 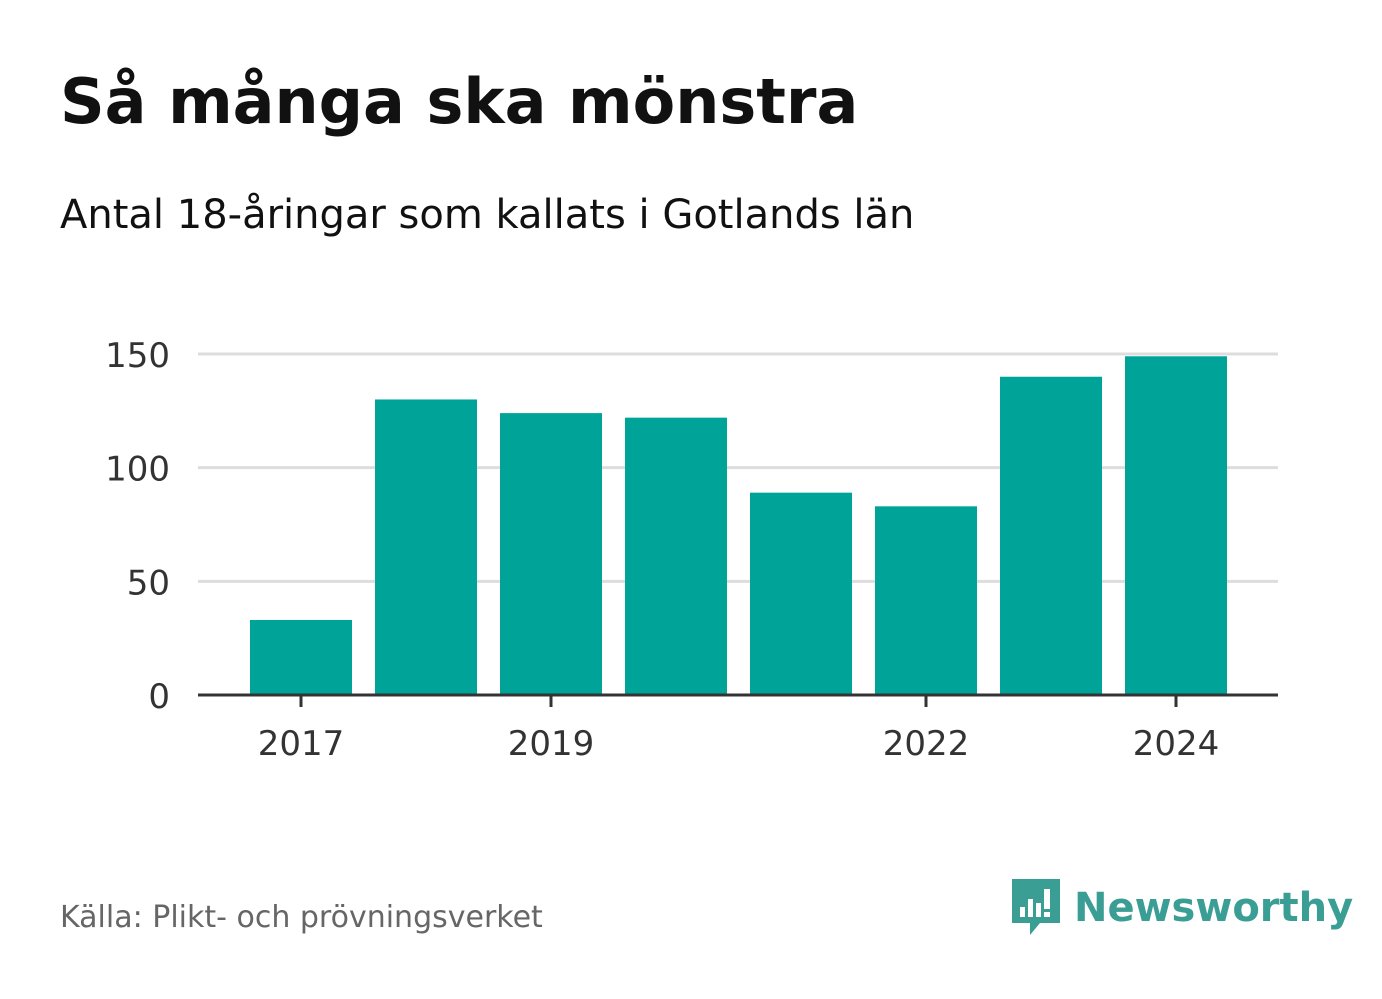 I want to click on x-tick-label: 2019, so click(x=551, y=744).